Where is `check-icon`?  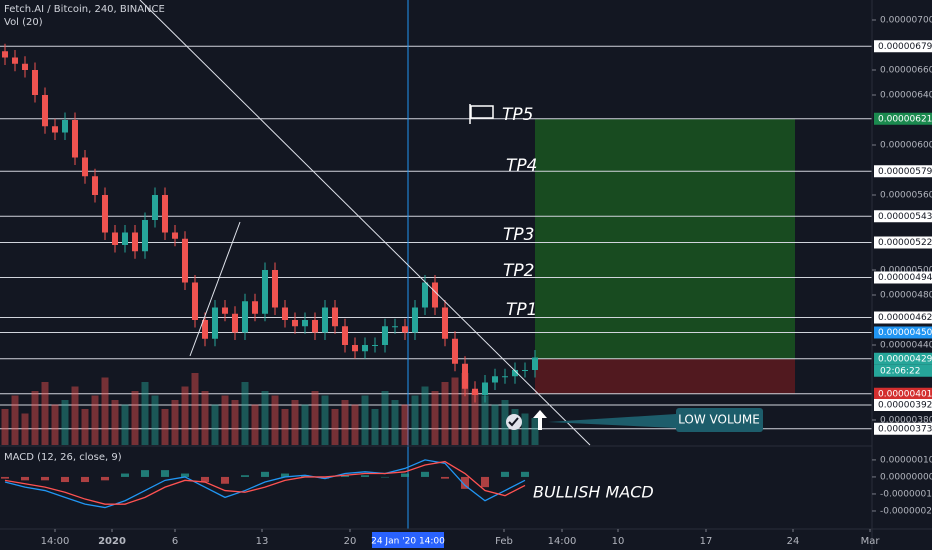
check-icon is located at coordinates (513, 422).